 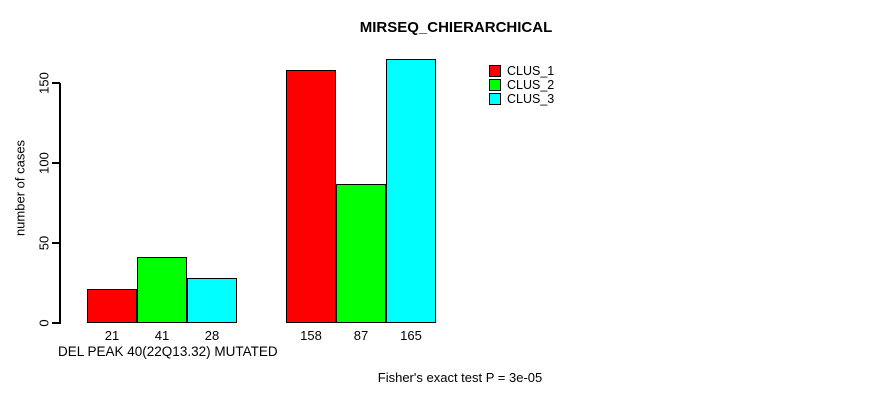 What do you see at coordinates (531, 71) in the screenshot?
I see `legend-label: CLUS_1` at bounding box center [531, 71].